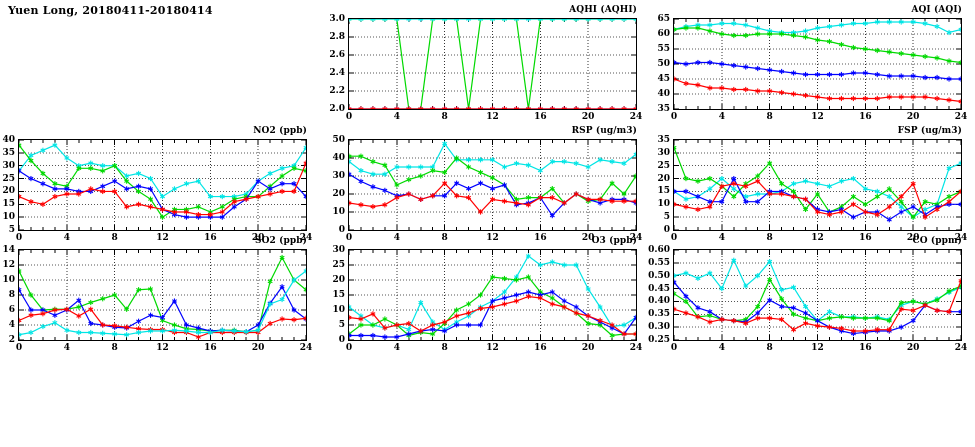 Image resolution: width=975 pixels, height=447 pixels. Describe the element at coordinates (659, 314) in the screenshot. I see `y-tick-label: 0.35` at that location.